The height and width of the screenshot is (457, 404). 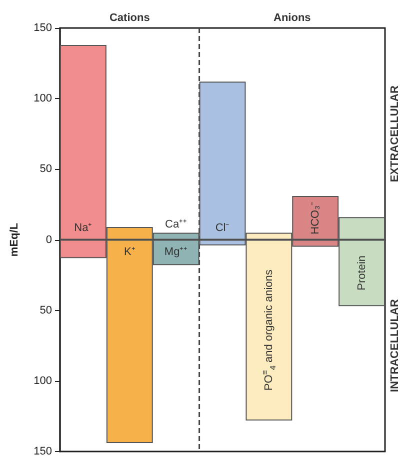 What do you see at coordinates (269, 330) in the screenshot?
I see `x-tick-label: PO≡4 and organic anions` at bounding box center [269, 330].